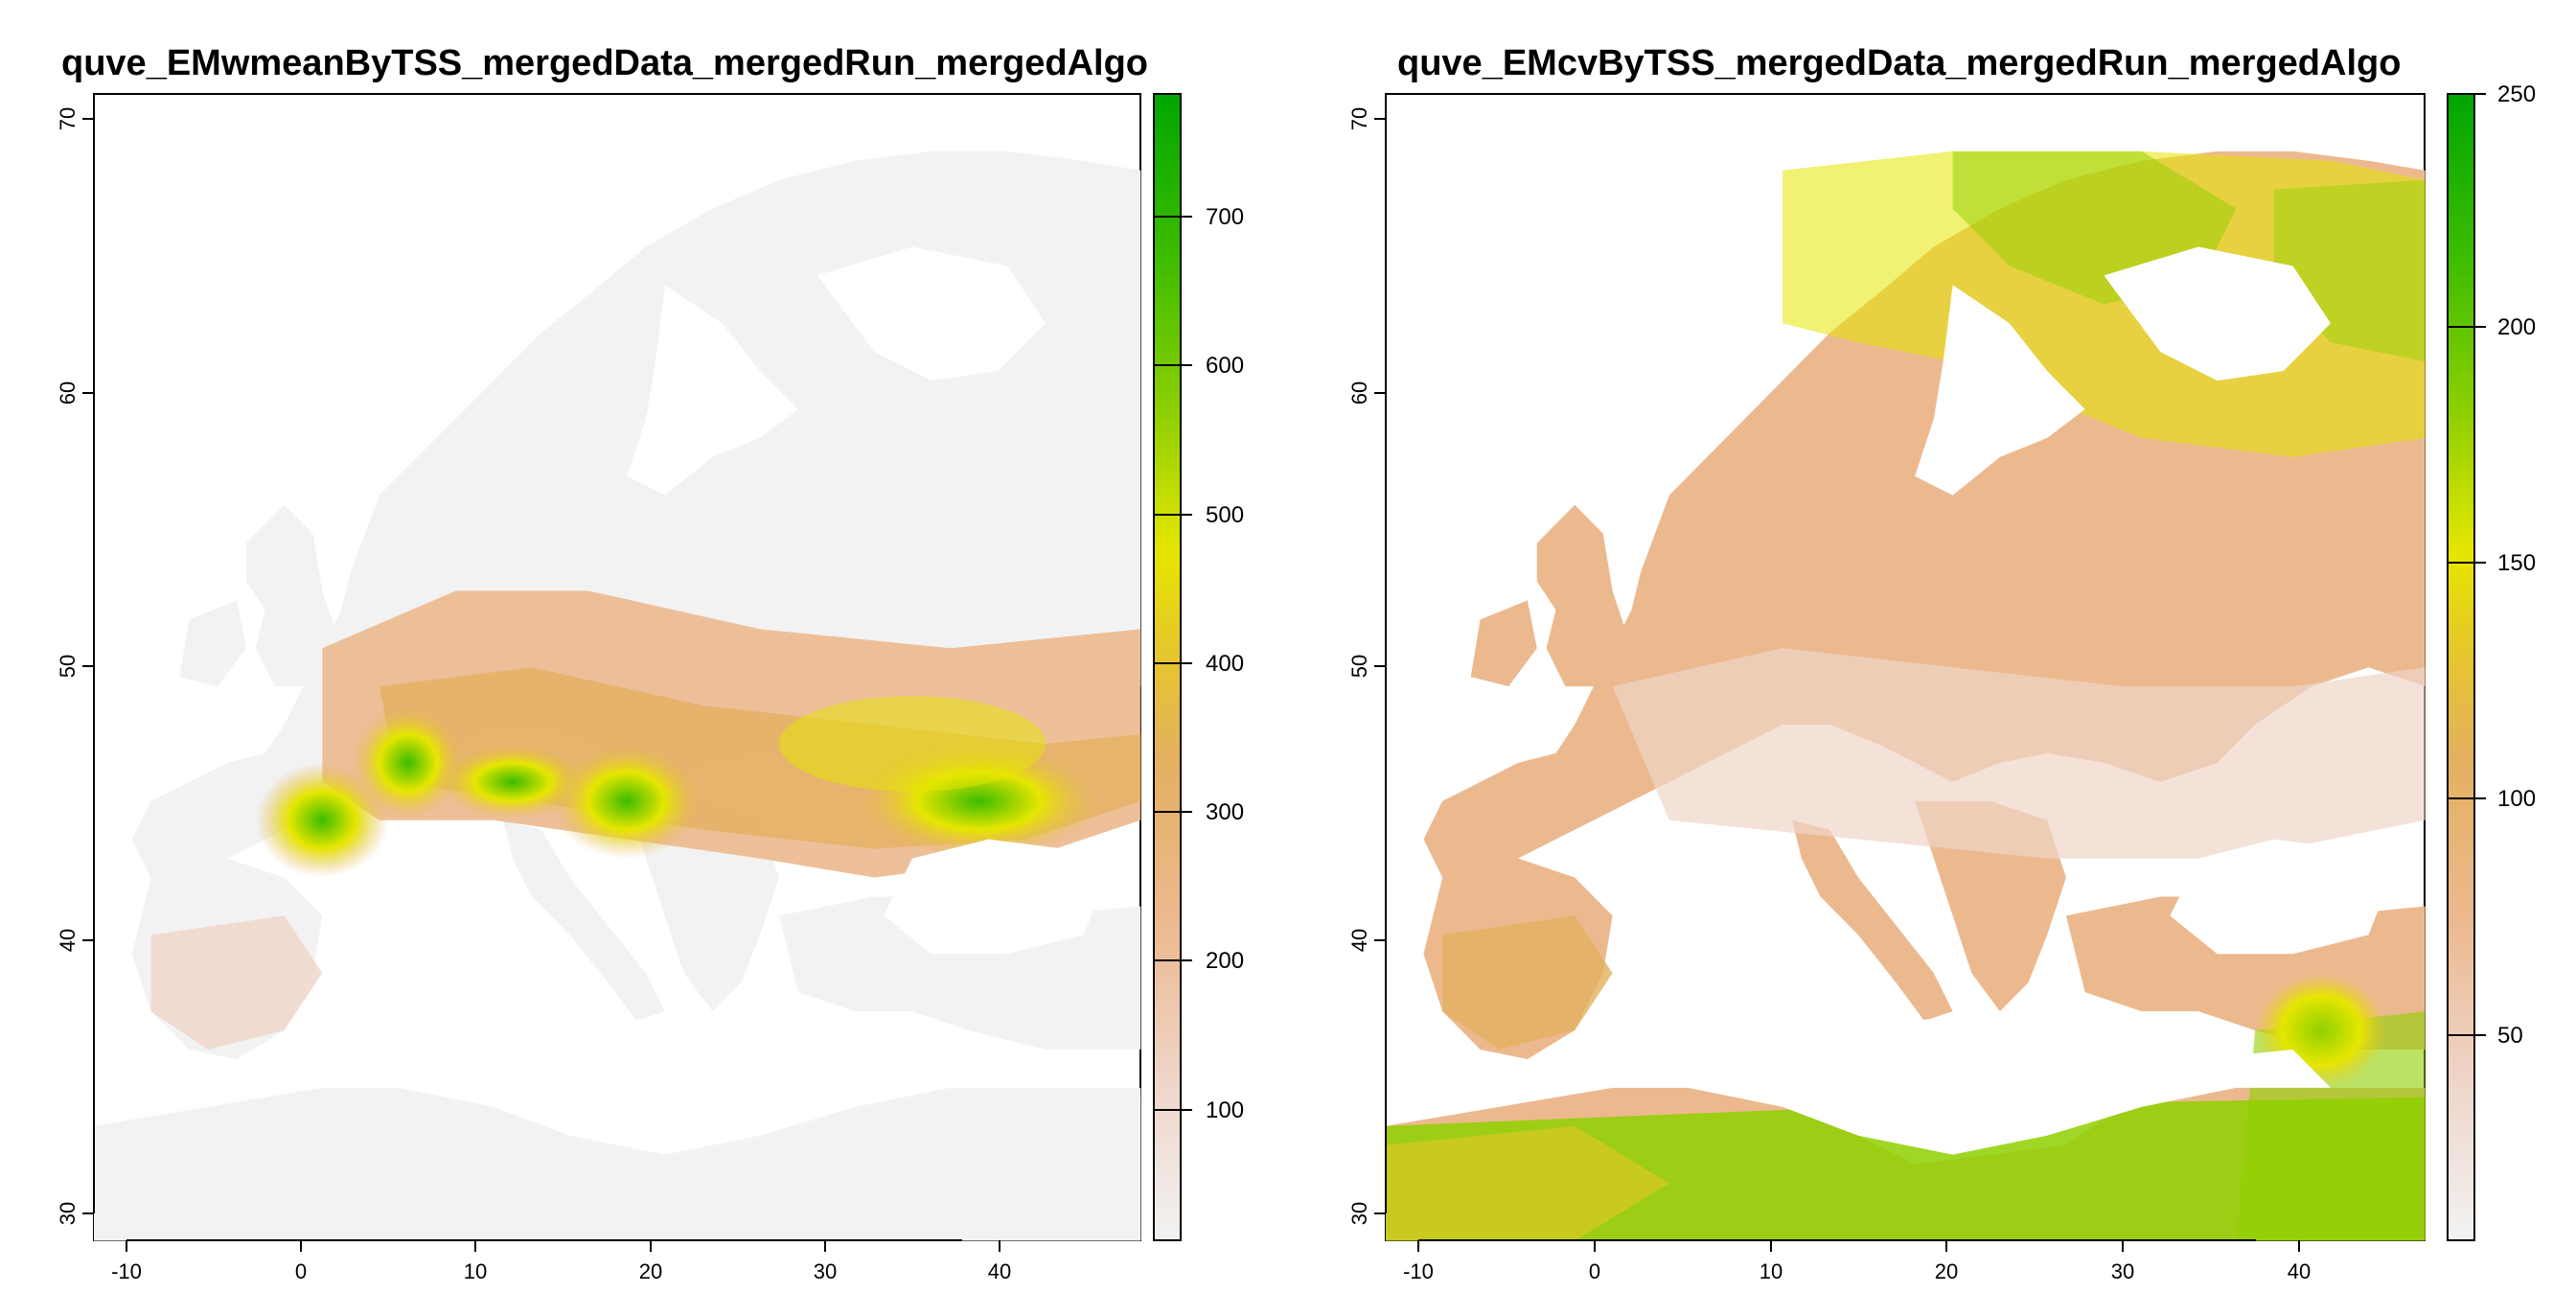 Image resolution: width=2576 pixels, height=1293 pixels. What do you see at coordinates (1225, 366) in the screenshot?
I see `colorbar-tick-label: 600` at bounding box center [1225, 366].